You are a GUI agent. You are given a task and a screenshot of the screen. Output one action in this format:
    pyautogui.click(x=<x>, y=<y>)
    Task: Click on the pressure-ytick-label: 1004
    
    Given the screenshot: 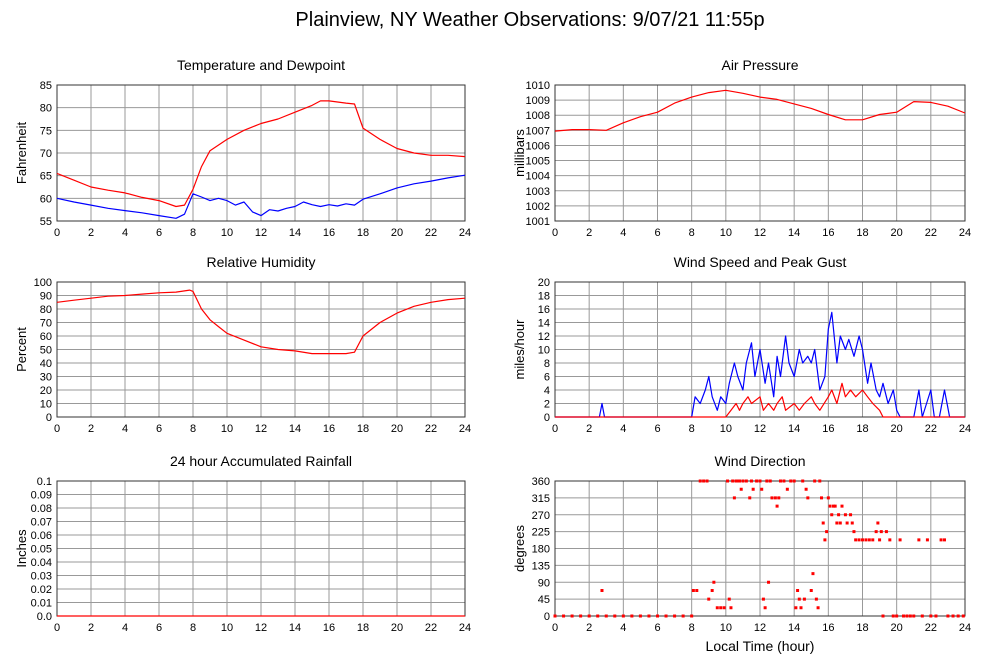 What is the action you would take?
    pyautogui.click(x=538, y=177)
    